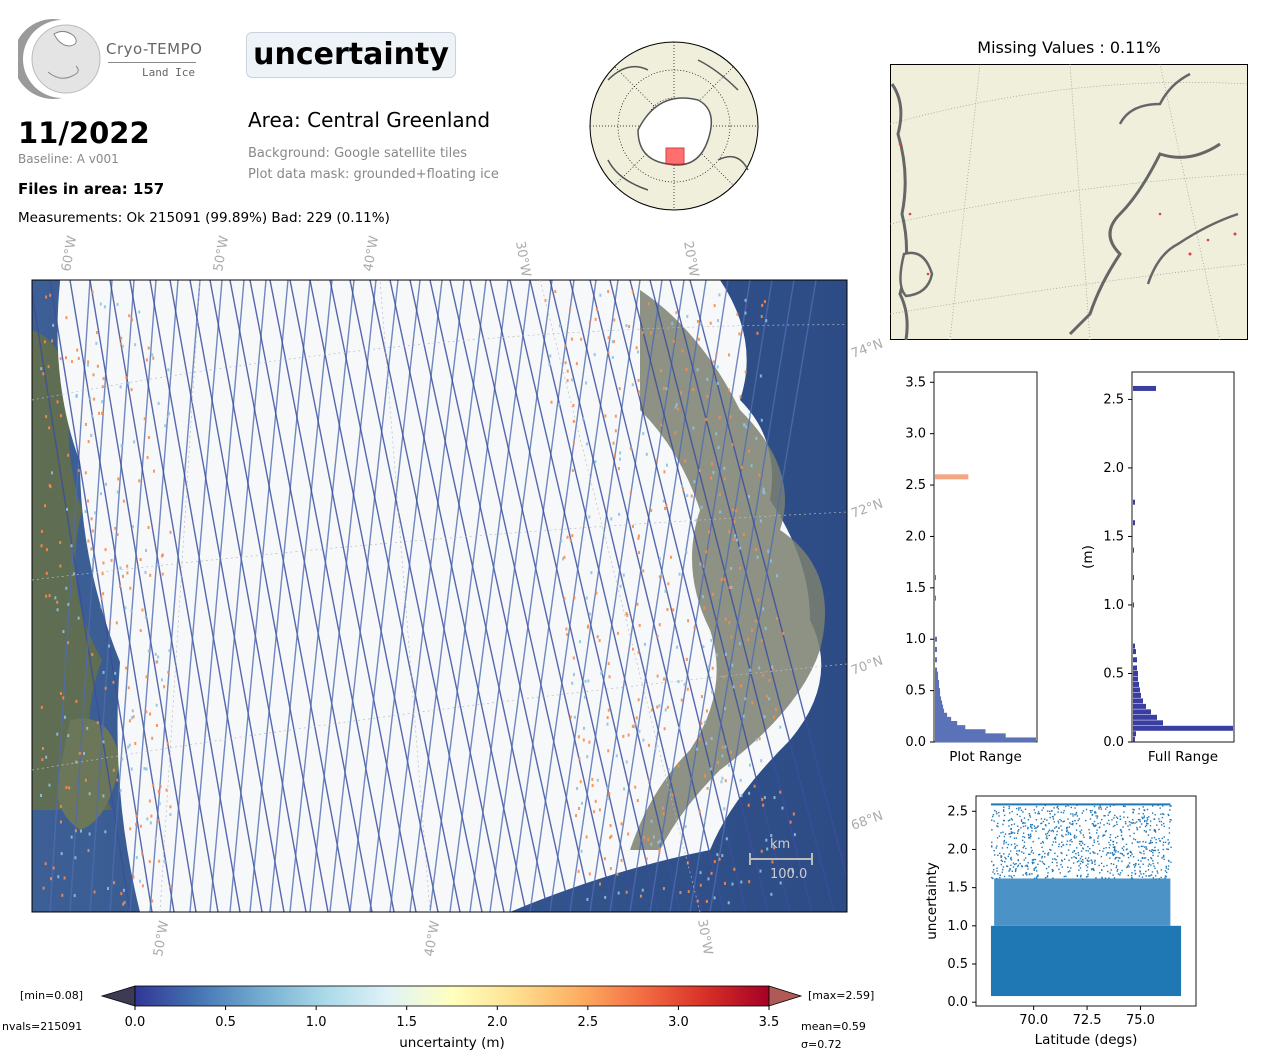  Describe the element at coordinates (221, 254) in the screenshot. I see `lon-label-top: 50°W` at that location.